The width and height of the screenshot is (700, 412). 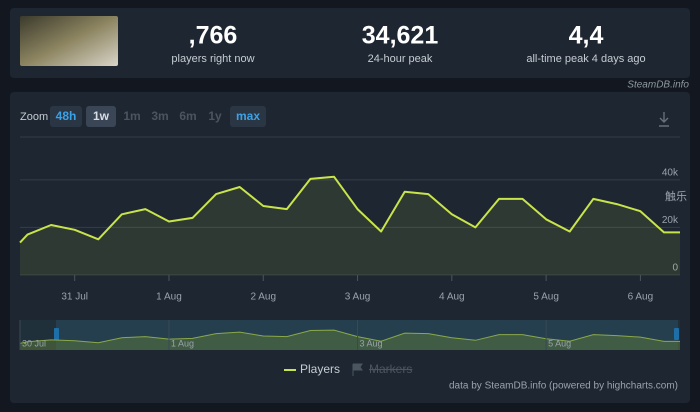 What do you see at coordinates (585, 59) in the screenshot?
I see `stat-label: all-time peak 4 days ago` at bounding box center [585, 59].